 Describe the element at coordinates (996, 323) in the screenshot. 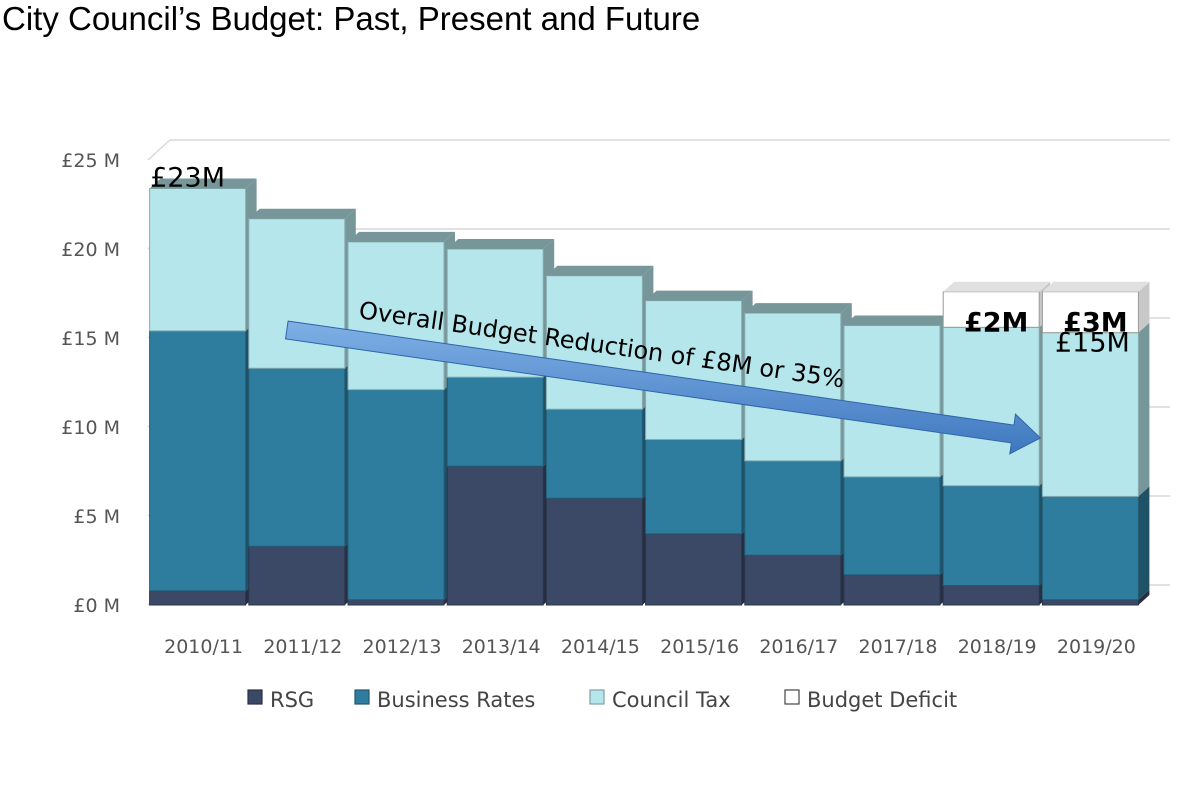

I see `data-label: £2M` at that location.